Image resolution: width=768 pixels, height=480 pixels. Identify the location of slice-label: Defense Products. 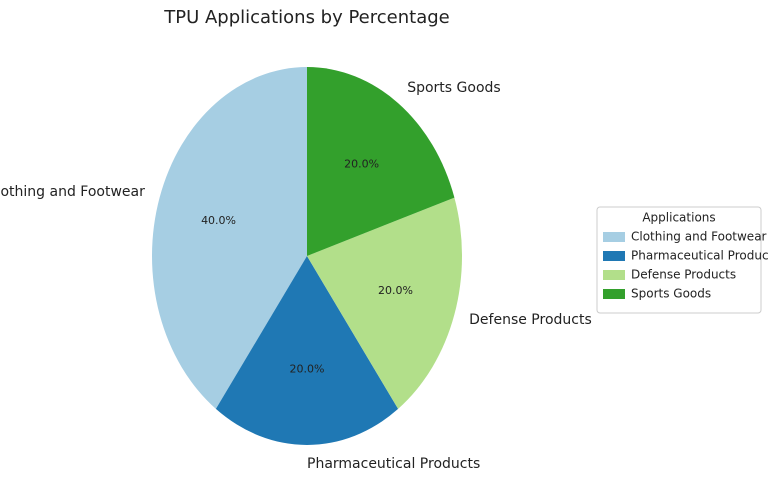
(530, 320).